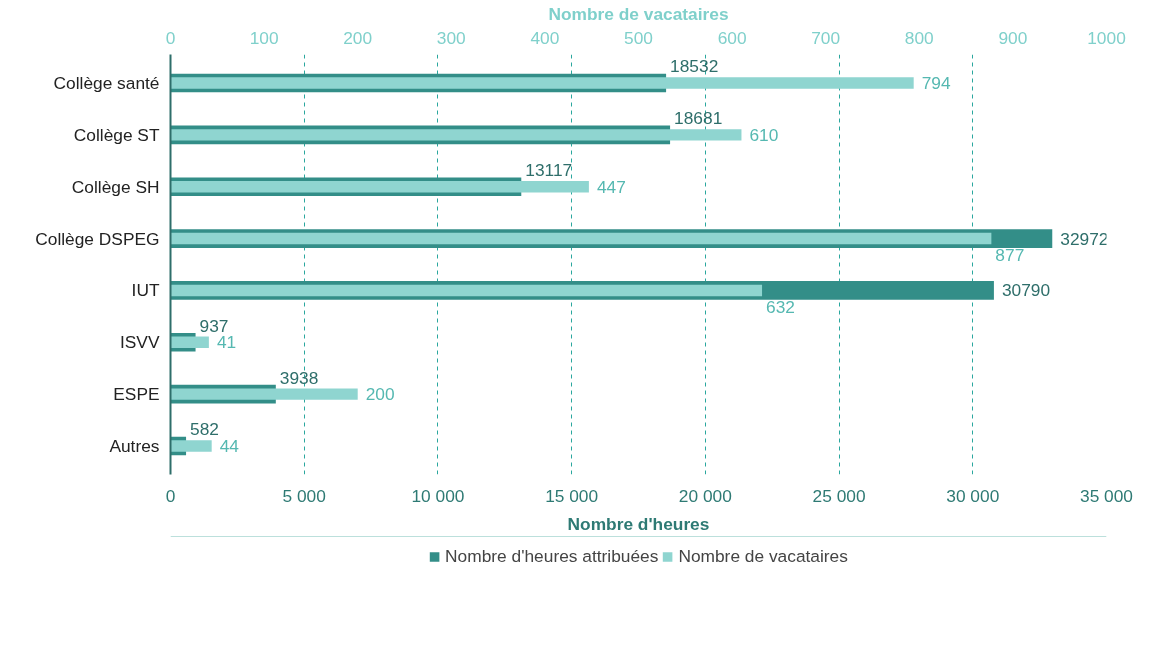 The height and width of the screenshot is (655, 1149). What do you see at coordinates (304, 495) in the screenshot?
I see `x-tick-label: 5 000` at bounding box center [304, 495].